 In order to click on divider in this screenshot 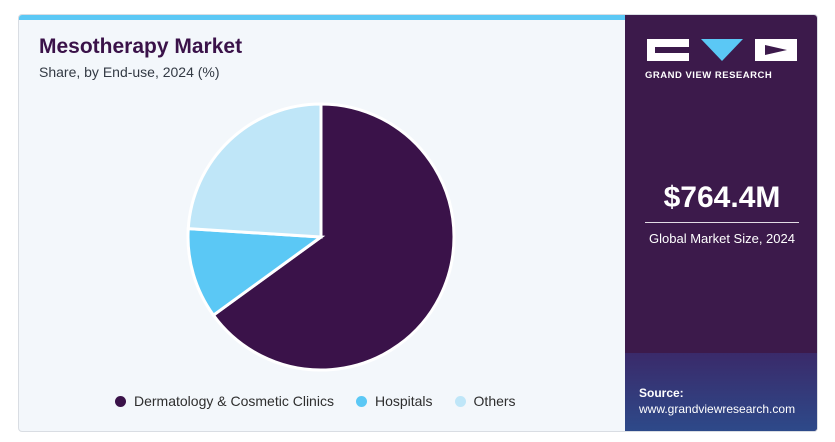, I will do `click(722, 222)`.